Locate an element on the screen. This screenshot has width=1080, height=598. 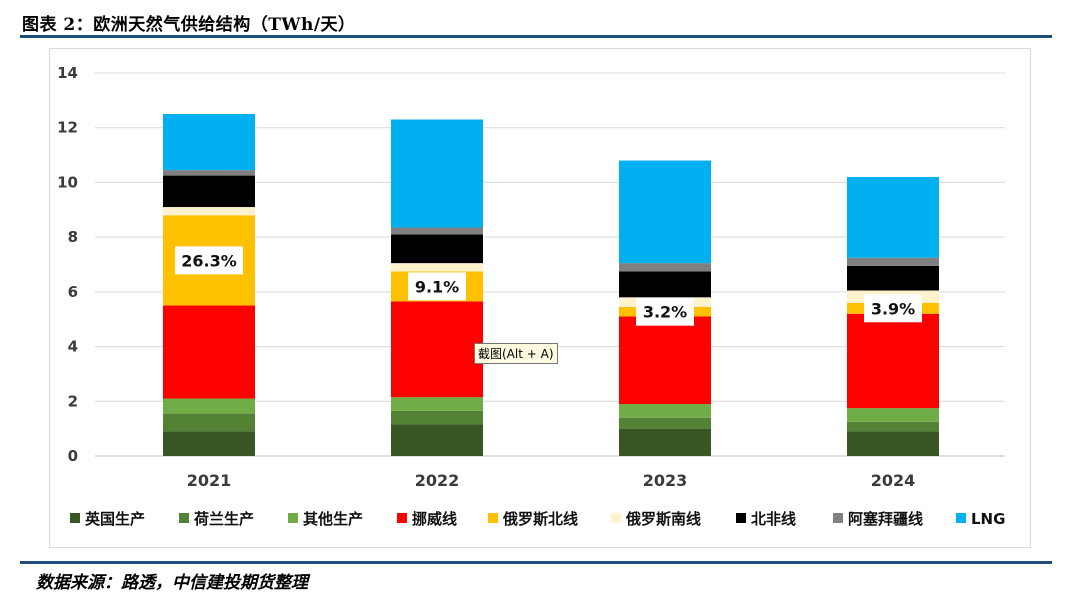
screenshot-tooltip: 截图(Alt + A) is located at coordinates (516, 353).